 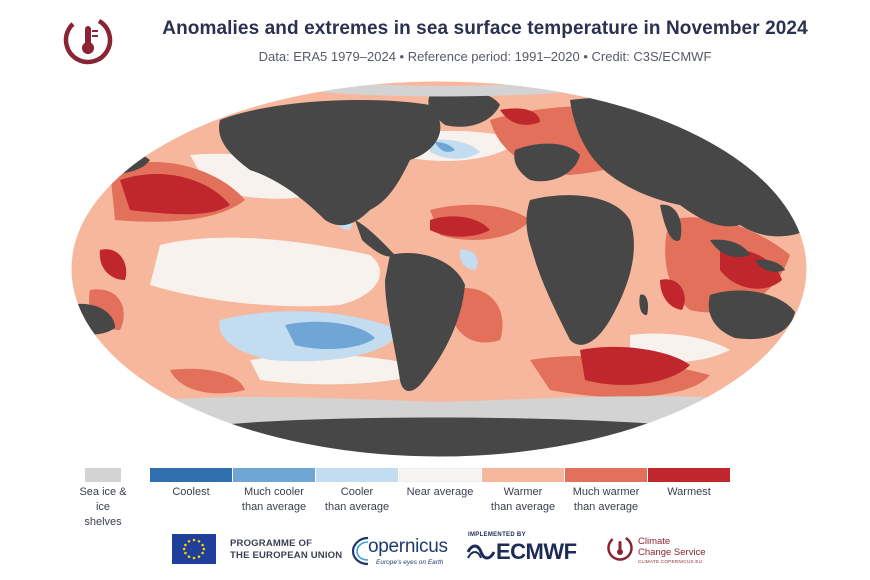 I want to click on implemented-by-label: IMPLEMENTED BY, so click(x=497, y=535).